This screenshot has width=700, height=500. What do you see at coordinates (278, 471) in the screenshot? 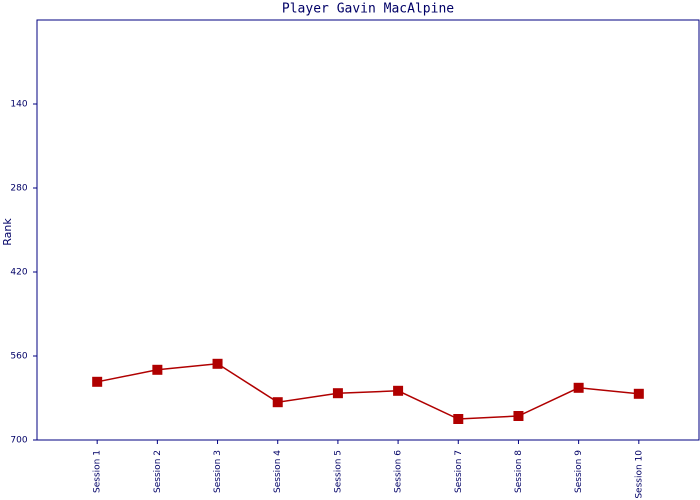
I see `x-tick-label: Session 4` at bounding box center [278, 471].